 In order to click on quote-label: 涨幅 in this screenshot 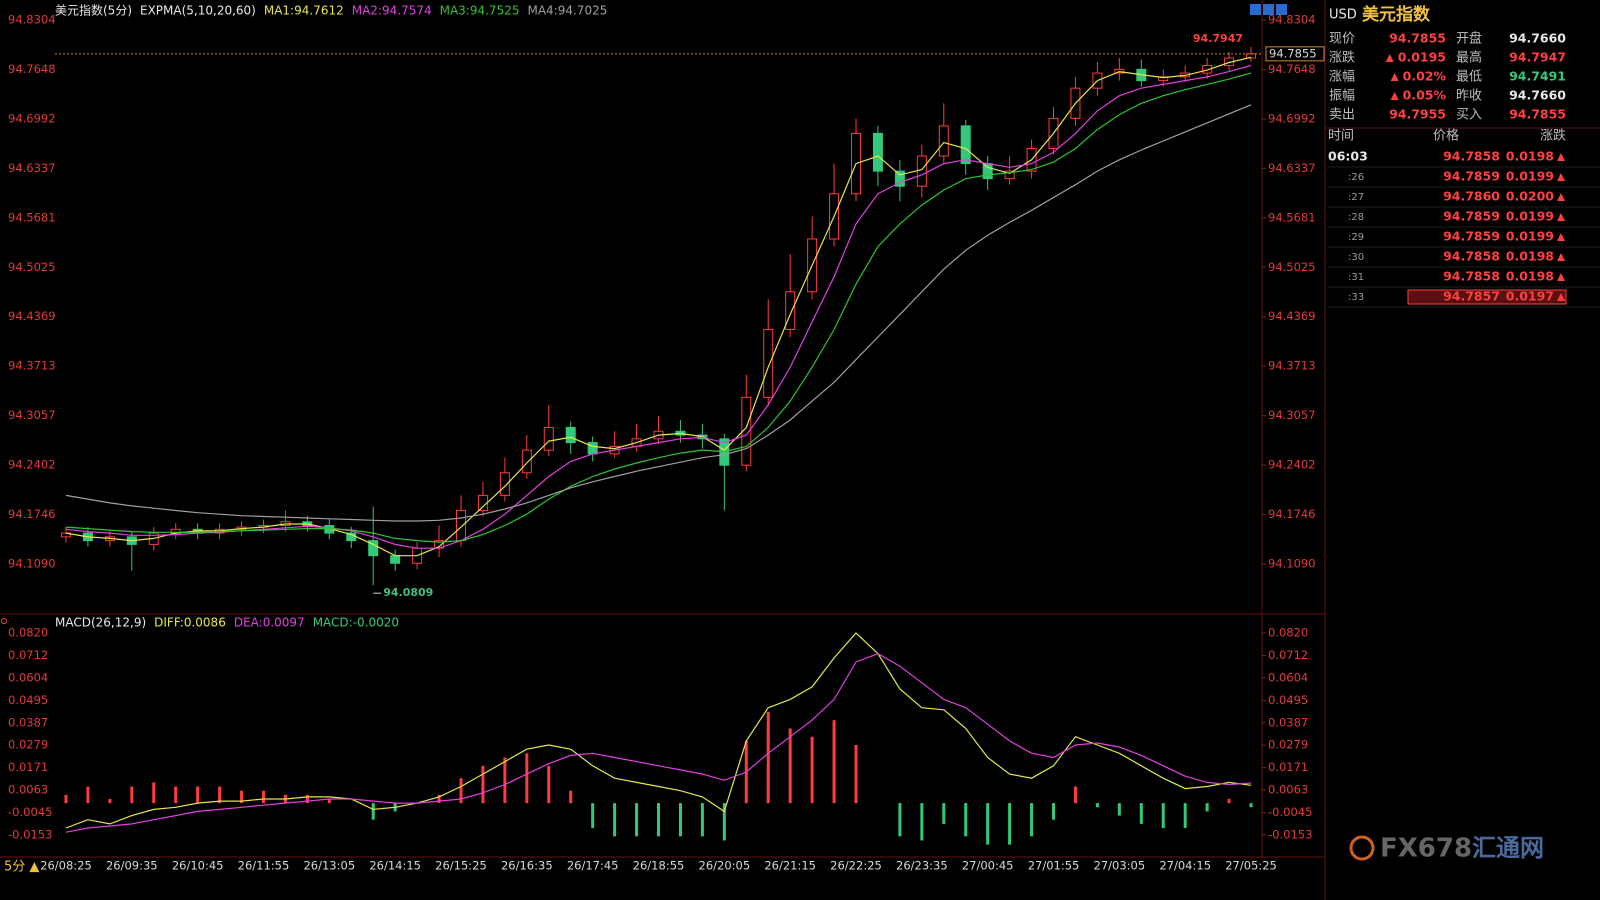, I will do `click(1342, 77)`.